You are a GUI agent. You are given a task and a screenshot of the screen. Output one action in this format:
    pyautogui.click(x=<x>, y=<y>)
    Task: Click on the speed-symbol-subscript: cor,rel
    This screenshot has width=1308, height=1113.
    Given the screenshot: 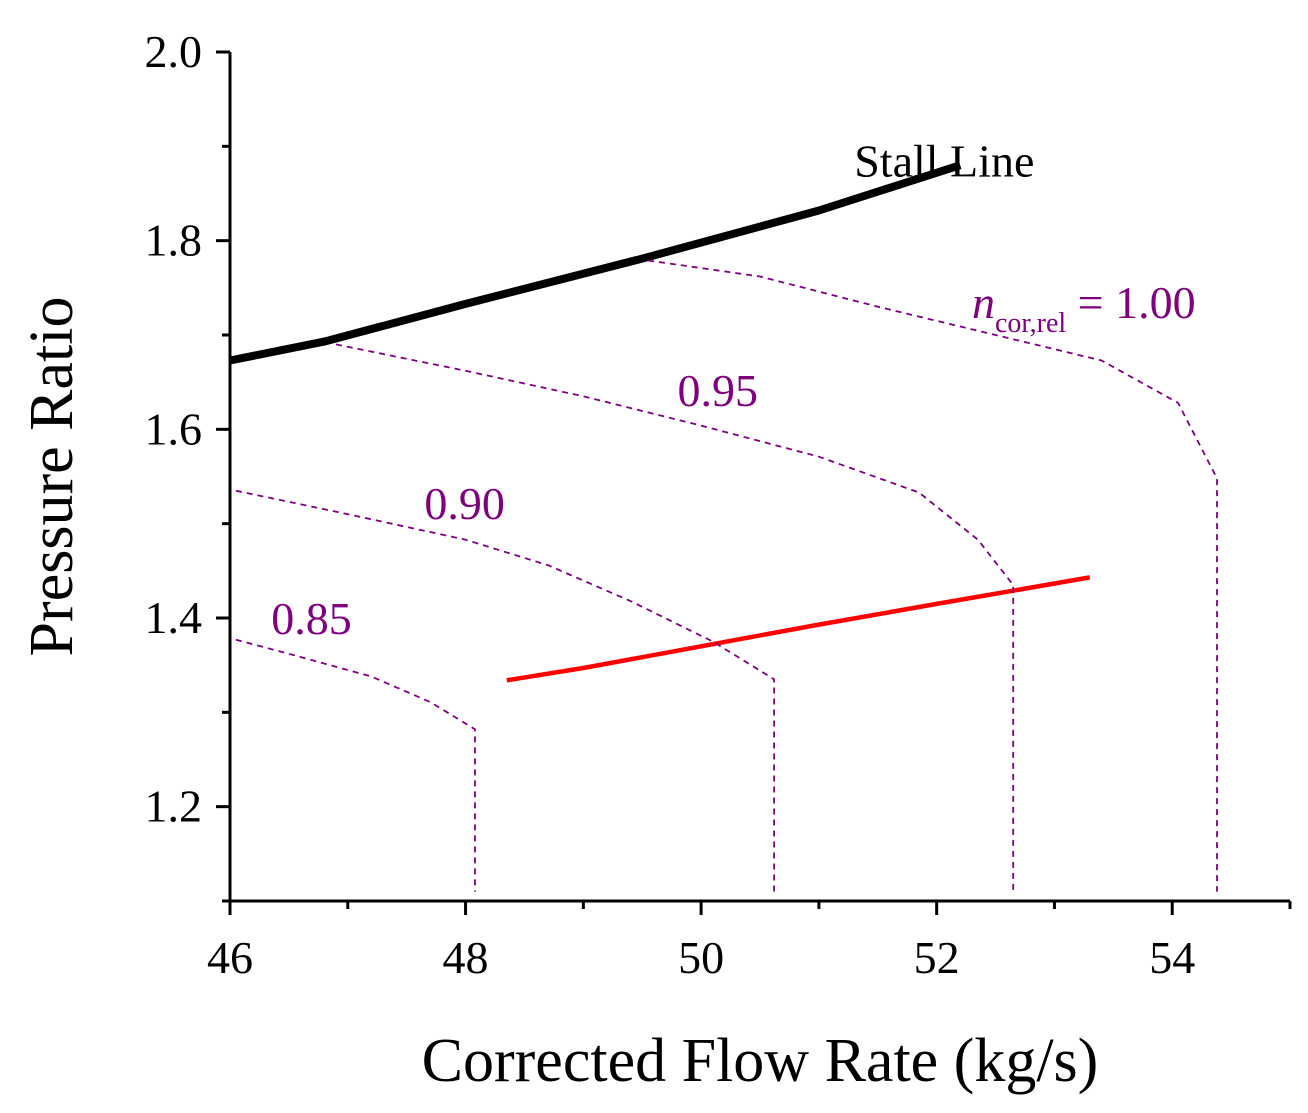 What is the action you would take?
    pyautogui.click(x=1030, y=323)
    